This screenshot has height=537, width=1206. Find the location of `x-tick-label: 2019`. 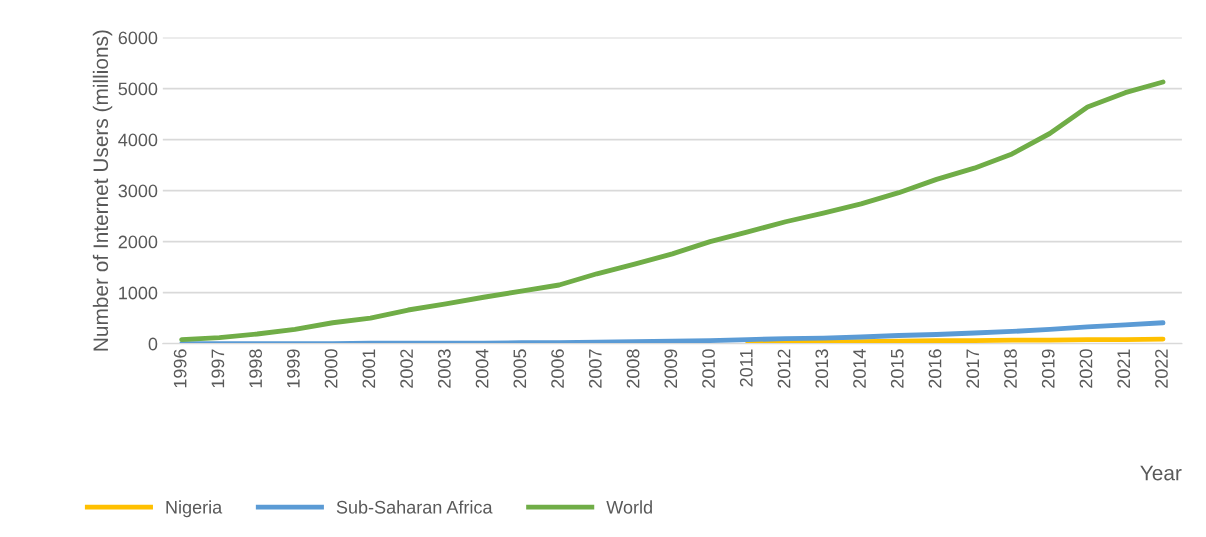

x-tick-label: 2019 is located at coordinates (1048, 368).